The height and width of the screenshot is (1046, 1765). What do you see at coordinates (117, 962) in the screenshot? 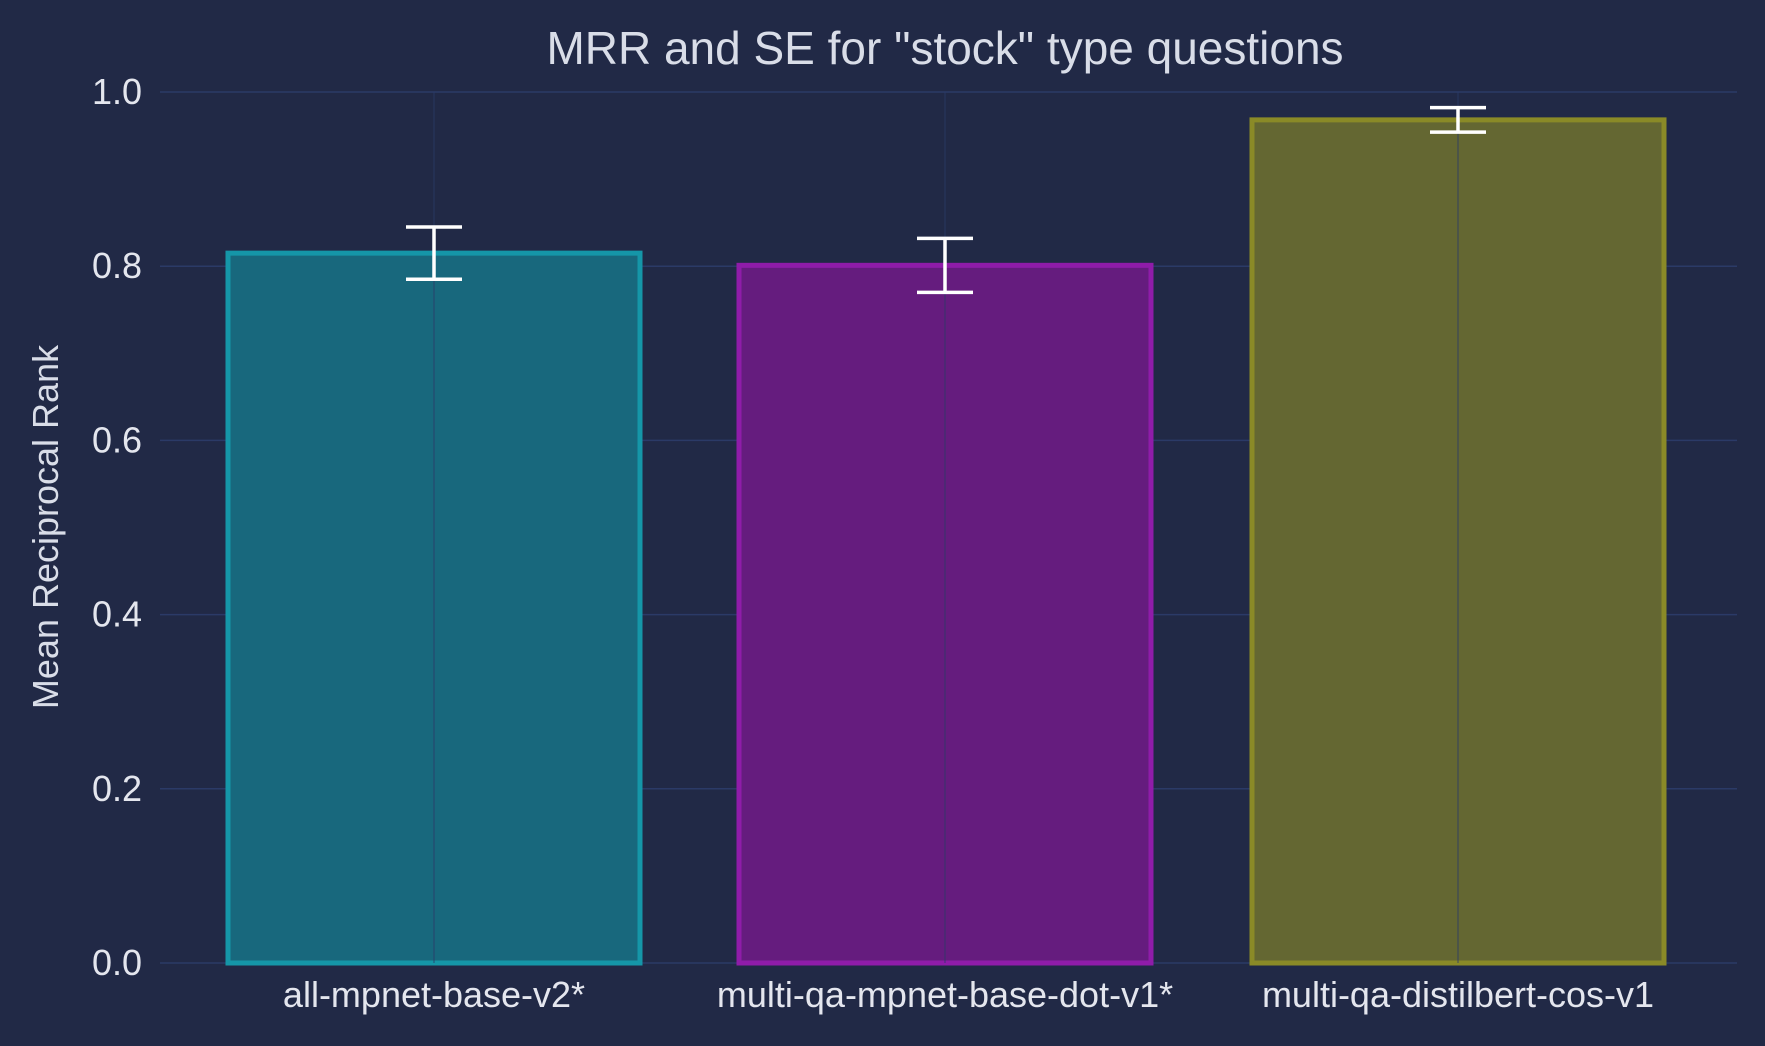
I see `y-tick-label: 0.0` at bounding box center [117, 962].